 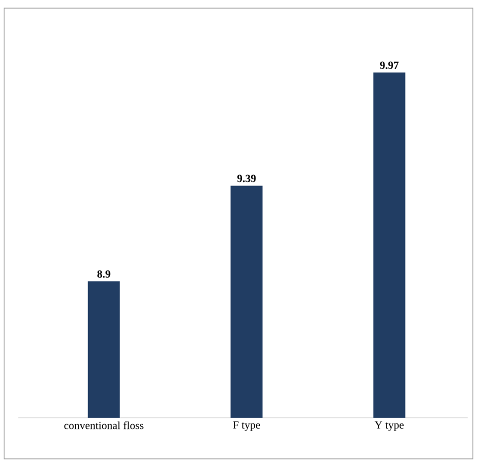 What do you see at coordinates (246, 178) in the screenshot?
I see `data-label: 9.39` at bounding box center [246, 178].